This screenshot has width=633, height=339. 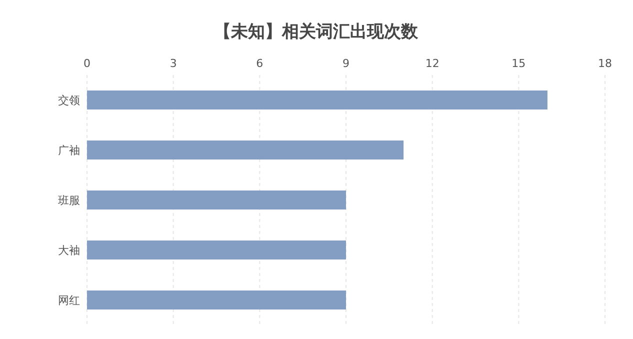 I want to click on y-tick-label: 班服, so click(x=69, y=200).